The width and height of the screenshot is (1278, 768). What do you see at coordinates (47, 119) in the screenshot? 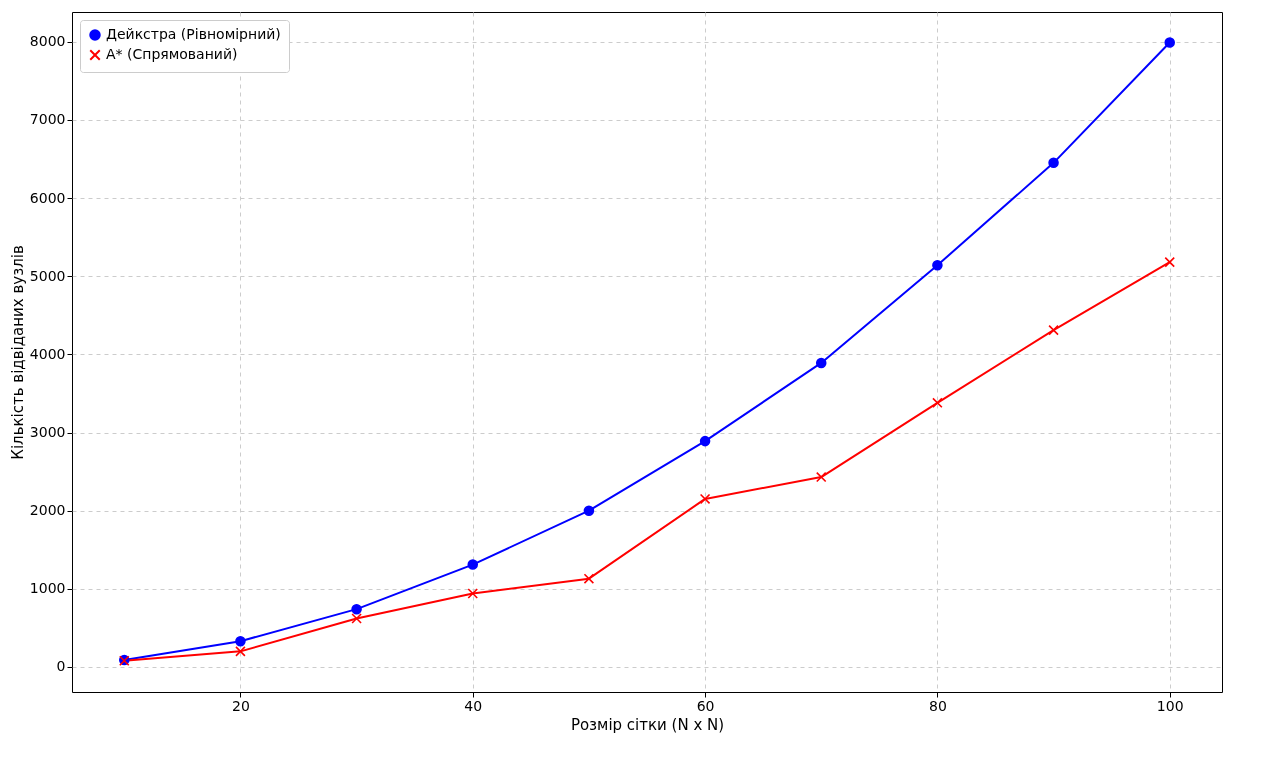
I see `y-tick-label: 7000` at bounding box center [47, 119].